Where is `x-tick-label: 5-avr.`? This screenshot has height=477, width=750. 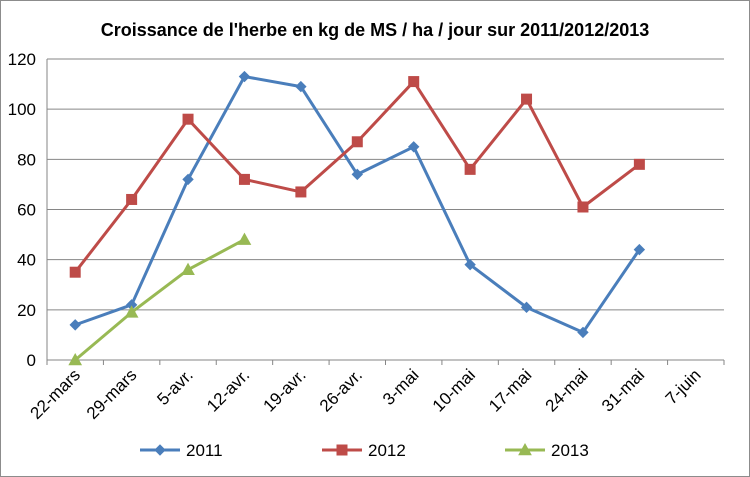 x-tick-label: 5-avr. is located at coordinates (175, 387).